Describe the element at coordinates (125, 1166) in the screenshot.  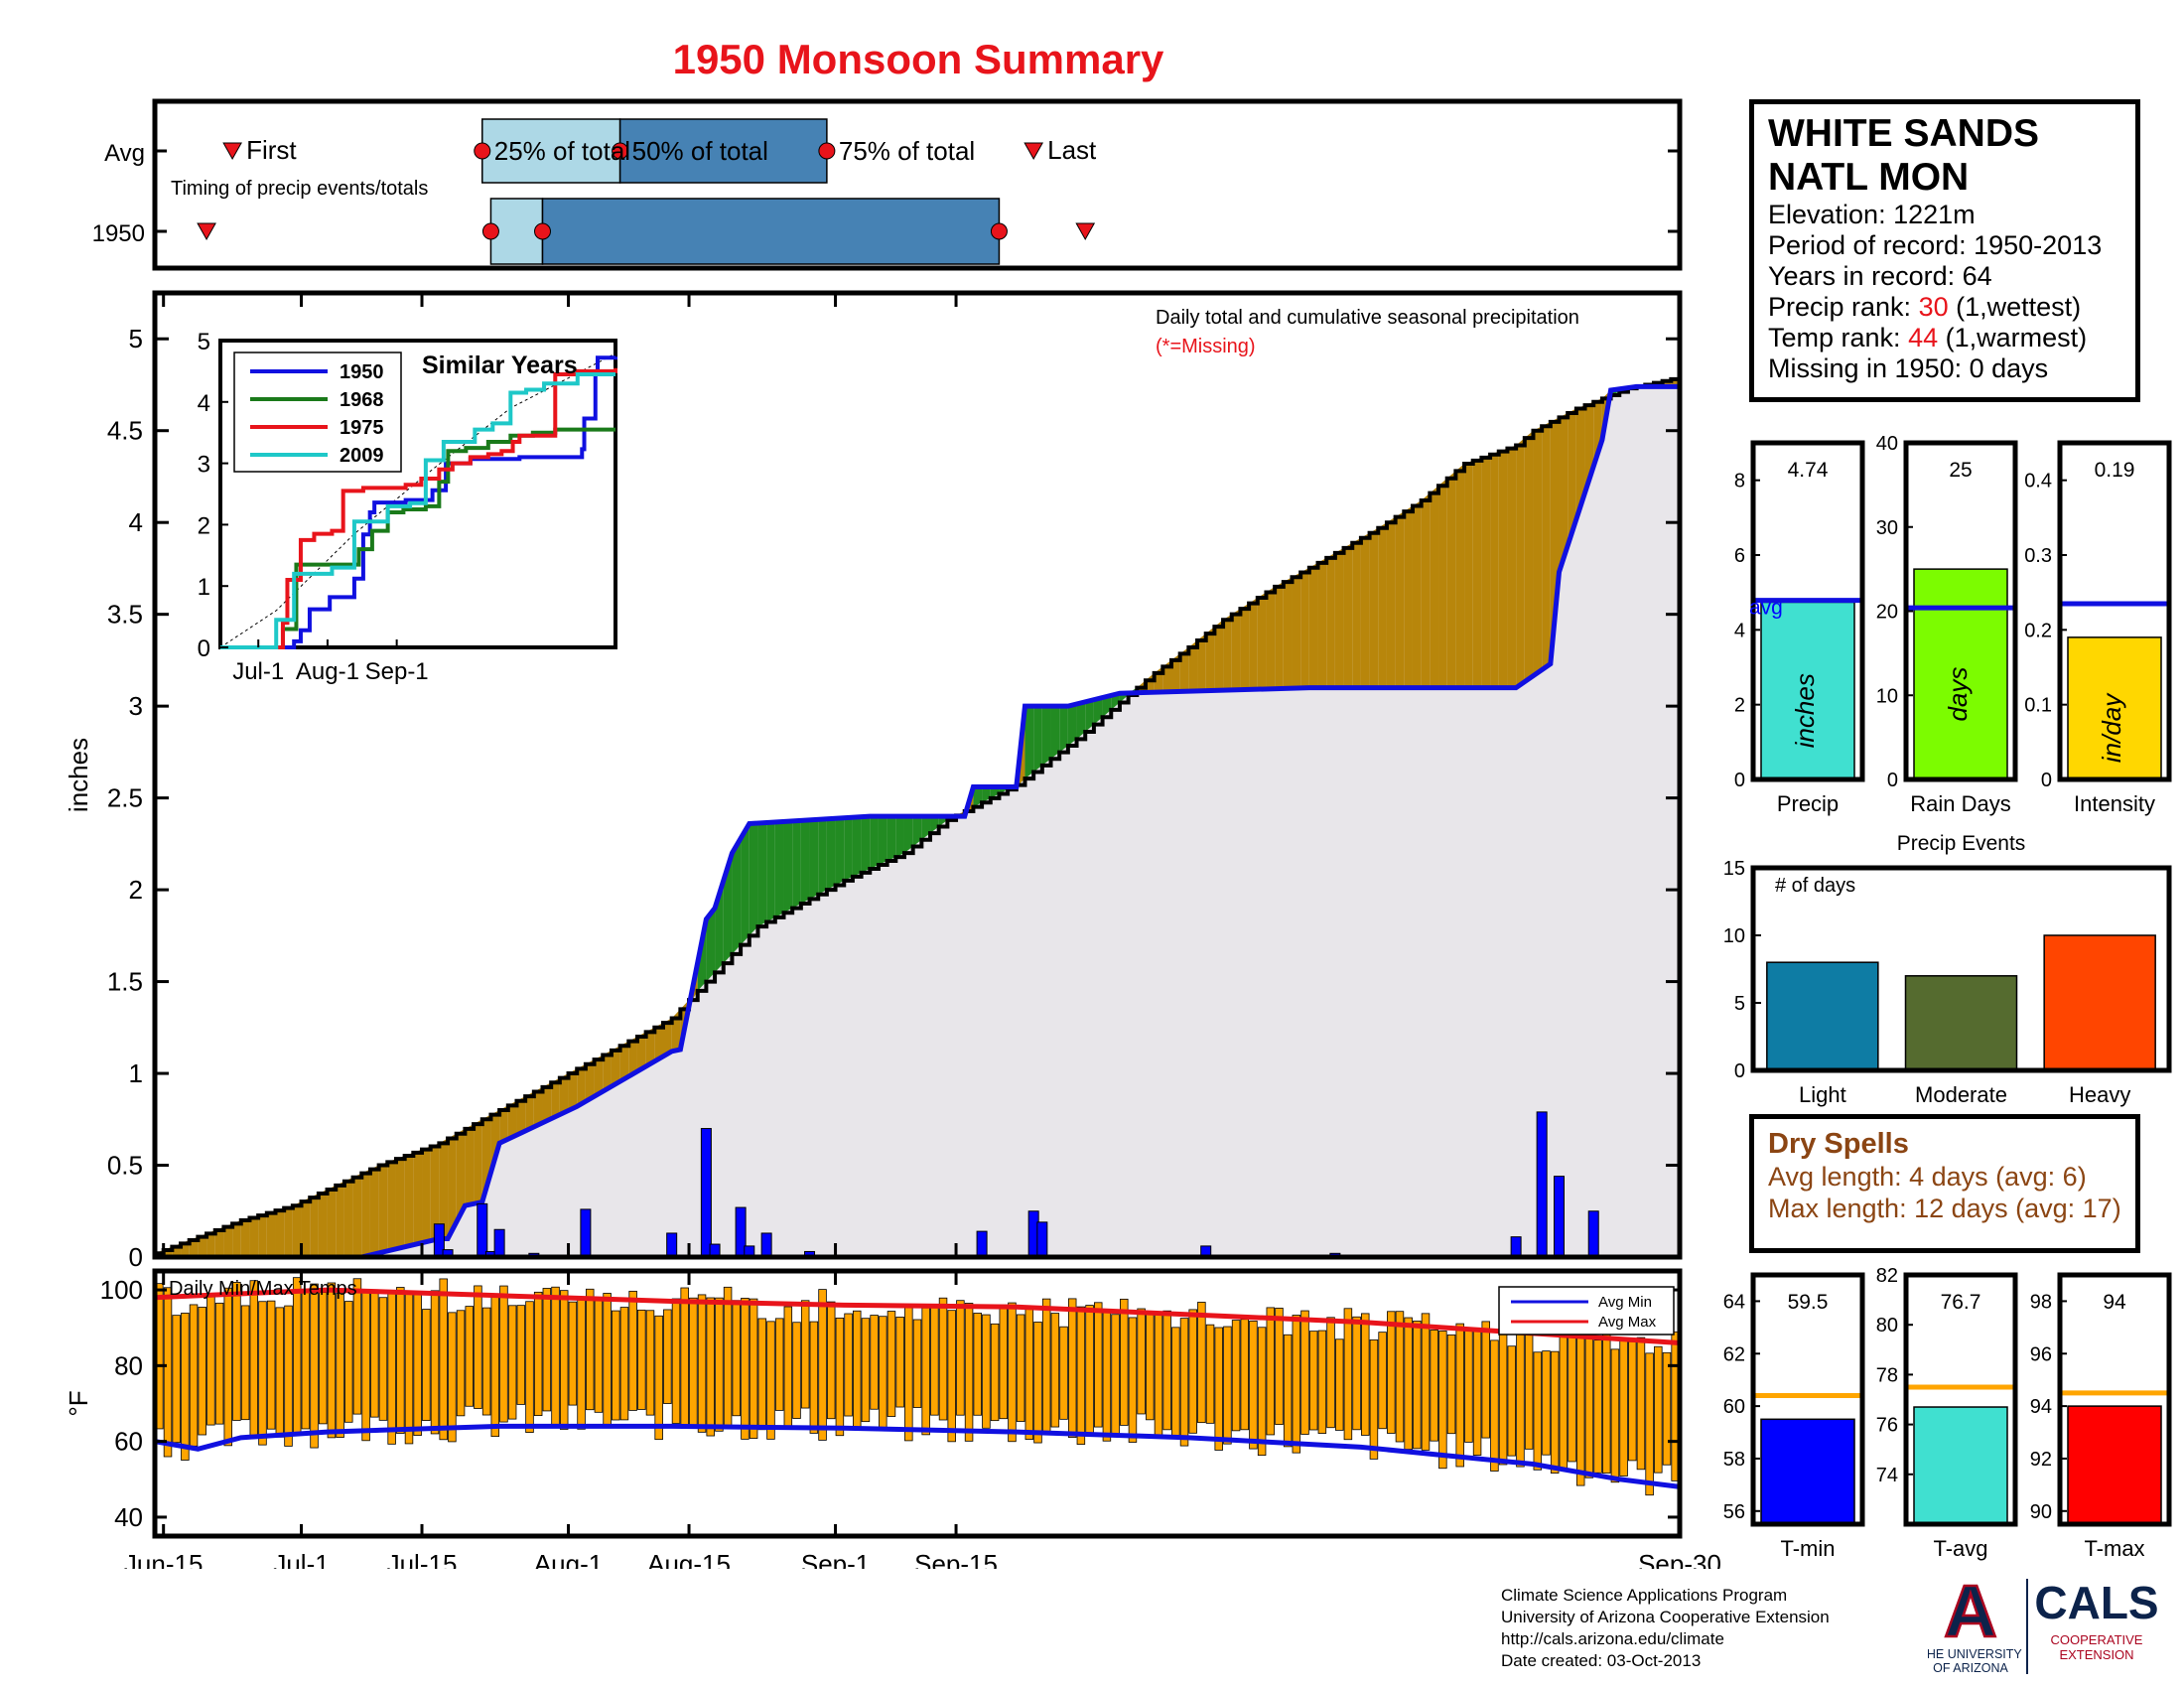
I see `y-tick-label: 0.5` at that location.